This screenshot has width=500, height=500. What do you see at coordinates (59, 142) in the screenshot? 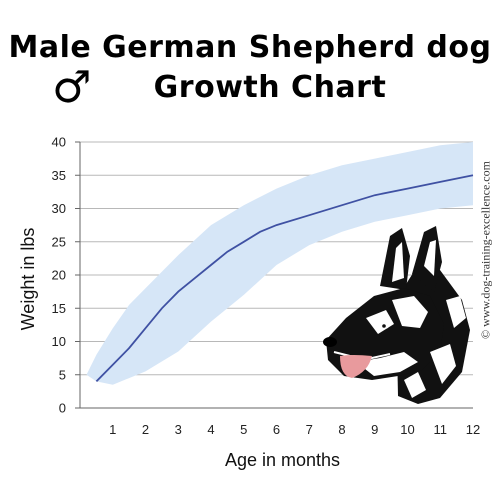
I see `y-tick-label: 40` at bounding box center [59, 142].